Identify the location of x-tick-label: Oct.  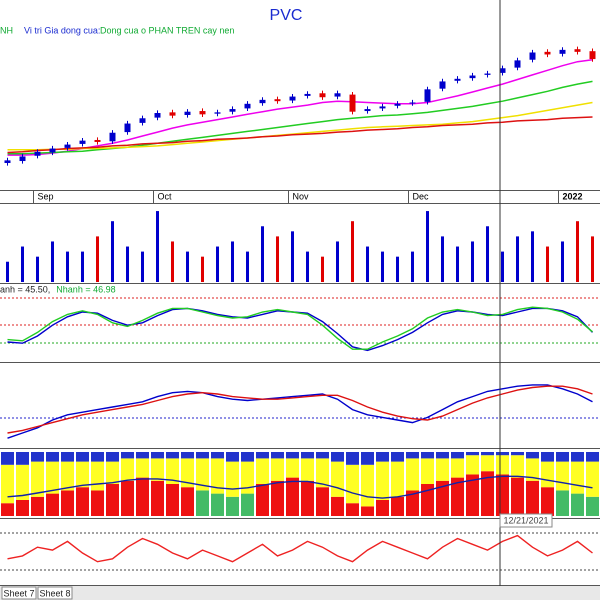
(165, 196).